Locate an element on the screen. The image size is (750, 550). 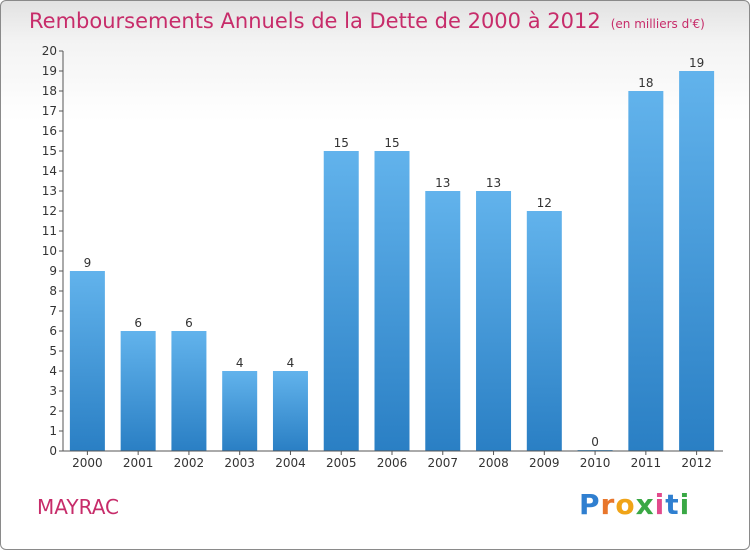
y-tick-label: 16 is located at coordinates (49, 131).